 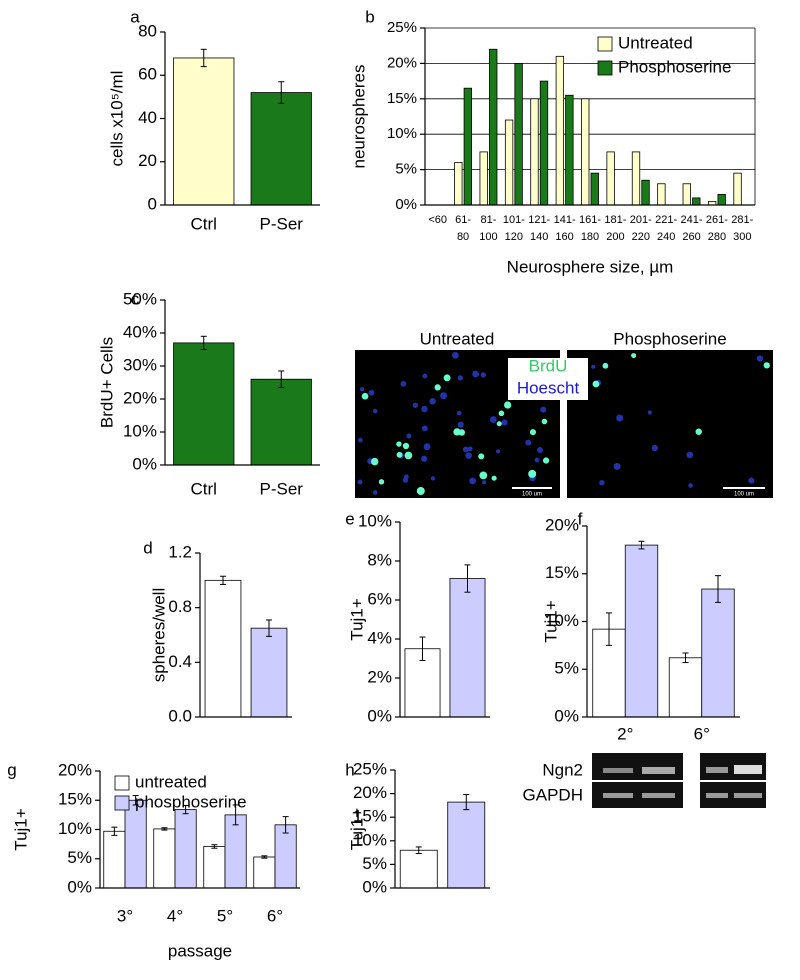 What do you see at coordinates (140, 298) in the screenshot?
I see `y-tick-label: 50%` at bounding box center [140, 298].